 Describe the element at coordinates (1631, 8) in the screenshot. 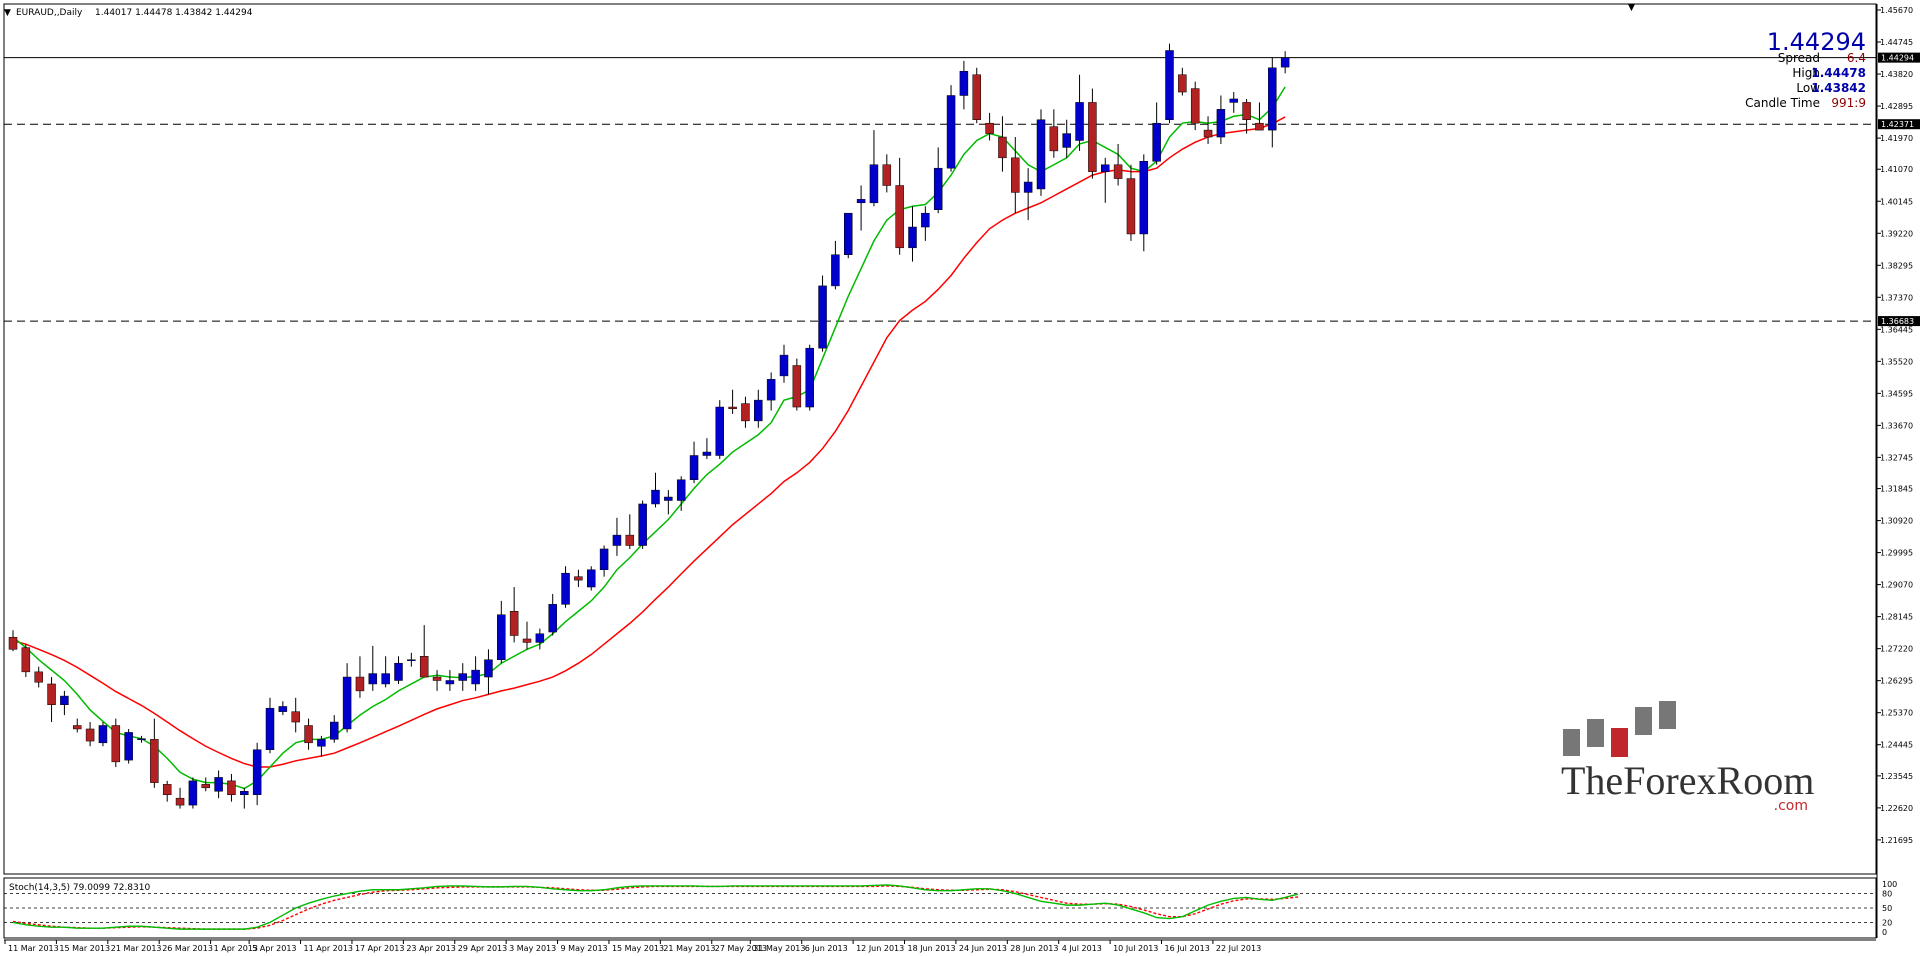

I see `scroll-marker-icon: ▼` at that location.